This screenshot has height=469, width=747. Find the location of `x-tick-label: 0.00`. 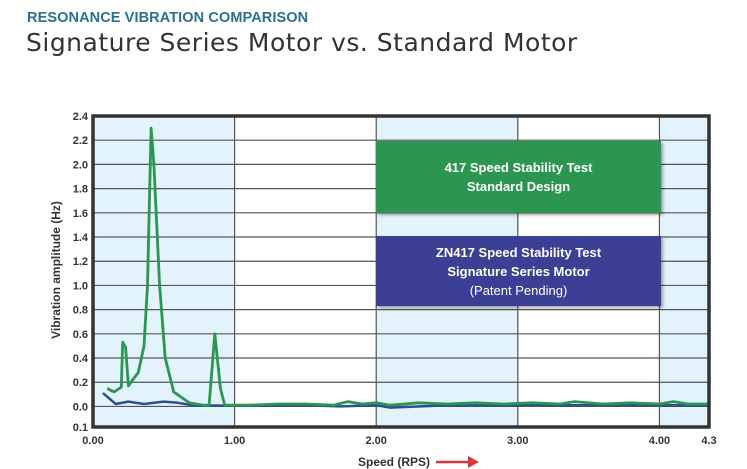

x-tick-label: 0.00 is located at coordinates (92, 441).